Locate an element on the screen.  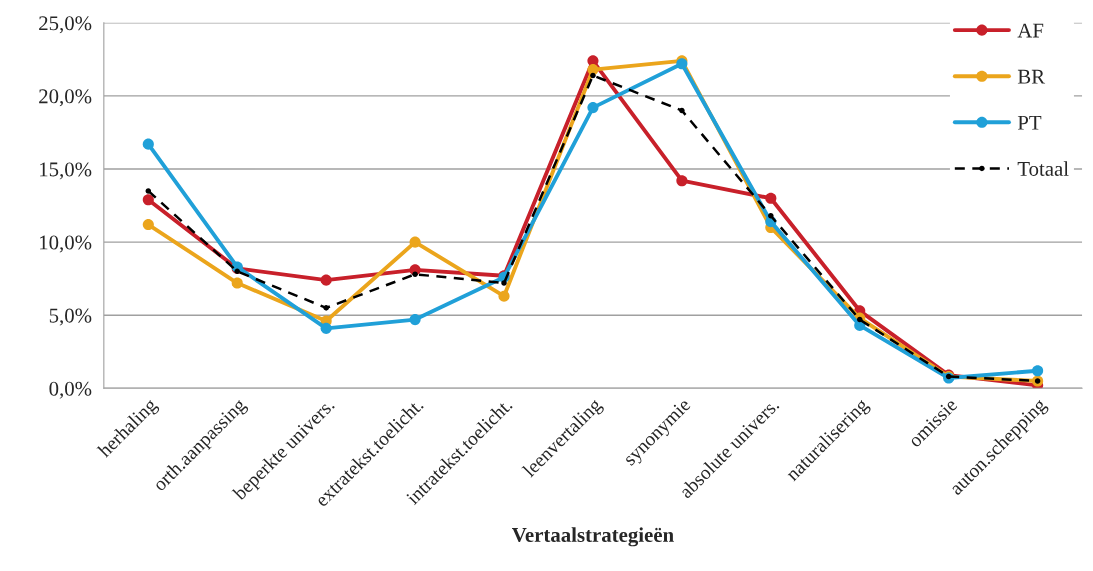
x-axis-title: Vertaalstrategieën is located at coordinates (593, 537).